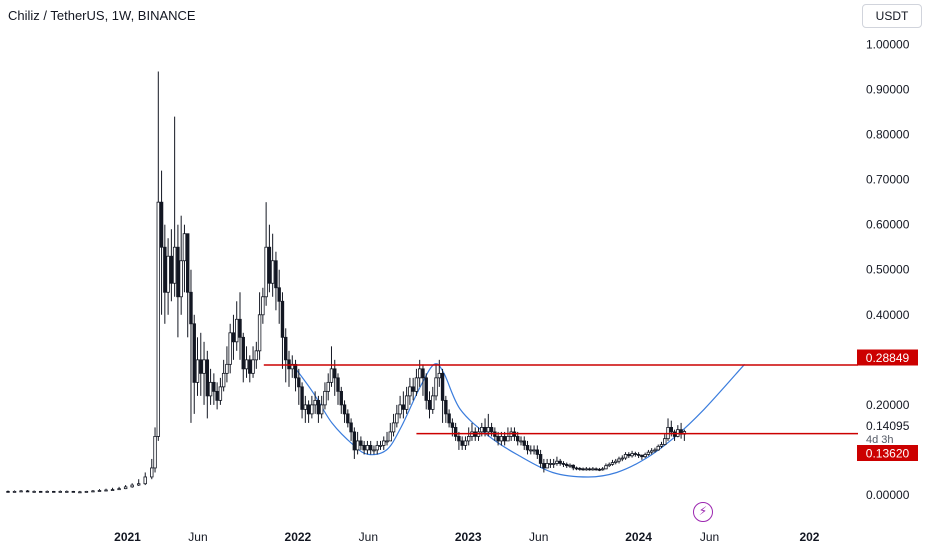 The image size is (932, 555). I want to click on y-tick-label: 0.20000, so click(888, 405).